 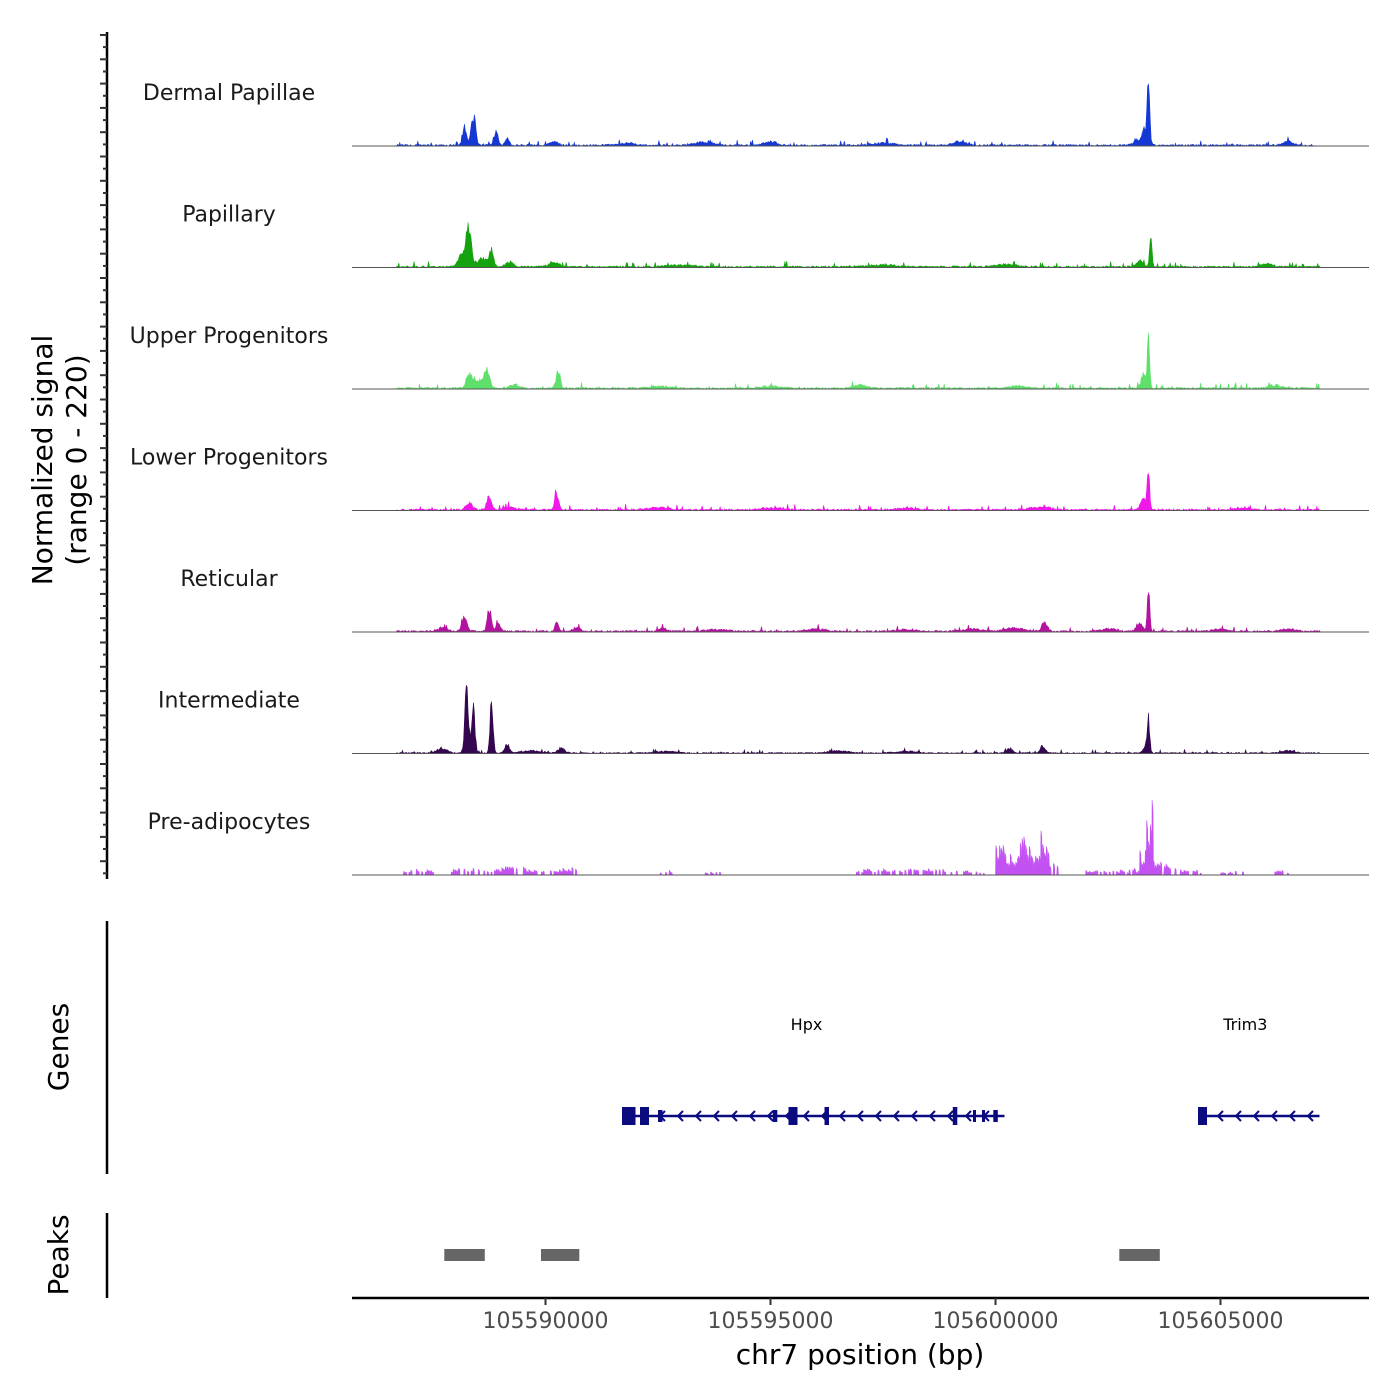 What do you see at coordinates (546, 1321) in the screenshot?
I see `x-tick-label: 105590000` at bounding box center [546, 1321].